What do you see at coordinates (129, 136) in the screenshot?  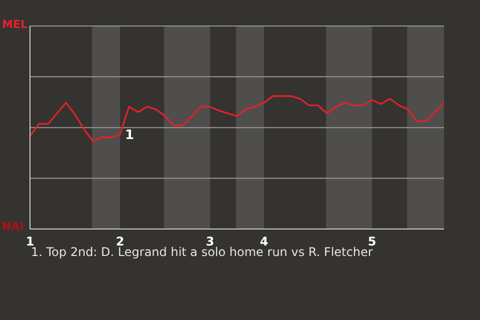 I see `annotation: 1` at bounding box center [129, 136].